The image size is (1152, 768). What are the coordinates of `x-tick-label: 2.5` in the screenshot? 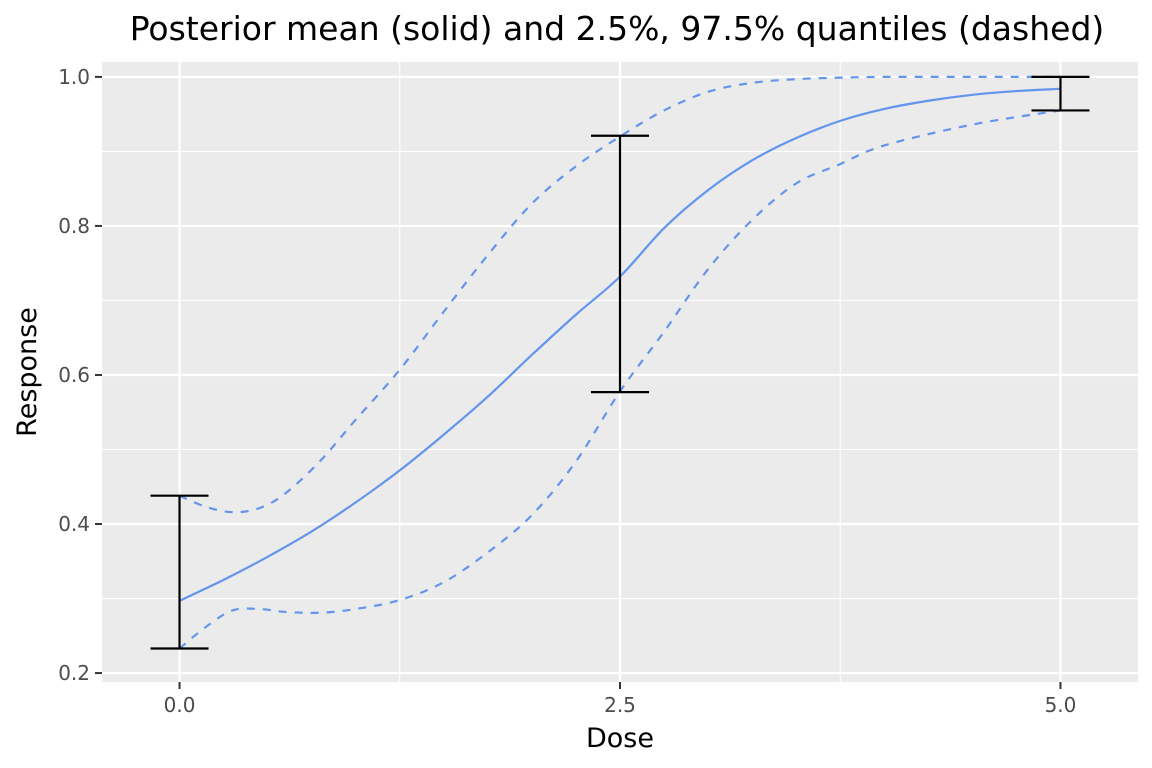 It's located at (620, 705).